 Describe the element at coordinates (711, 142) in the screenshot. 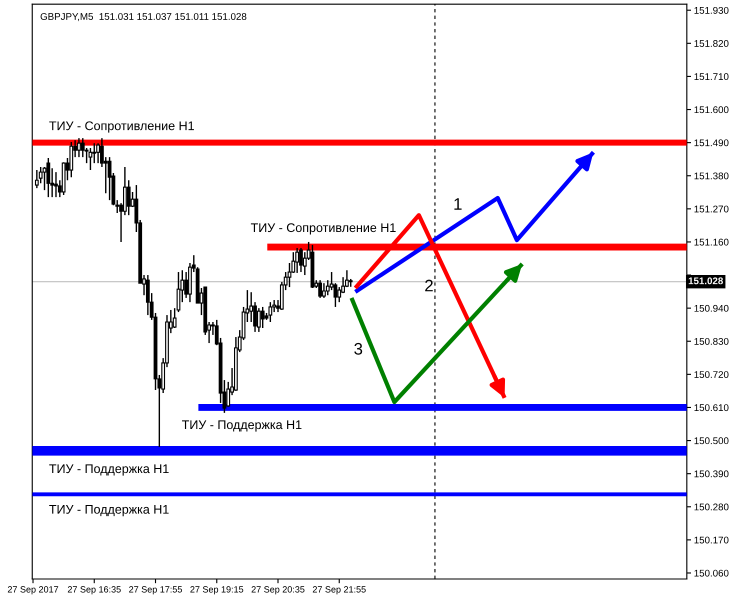

I see `y-tick-label: 151.490` at that location.